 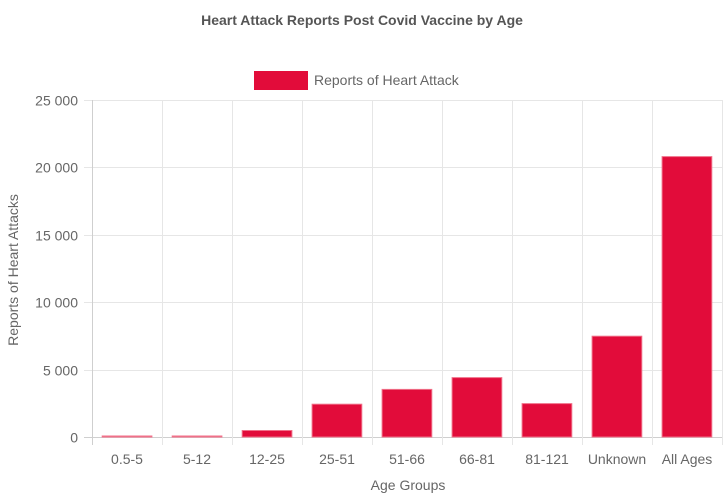 What do you see at coordinates (281, 80) in the screenshot?
I see `legend-swatch` at bounding box center [281, 80].